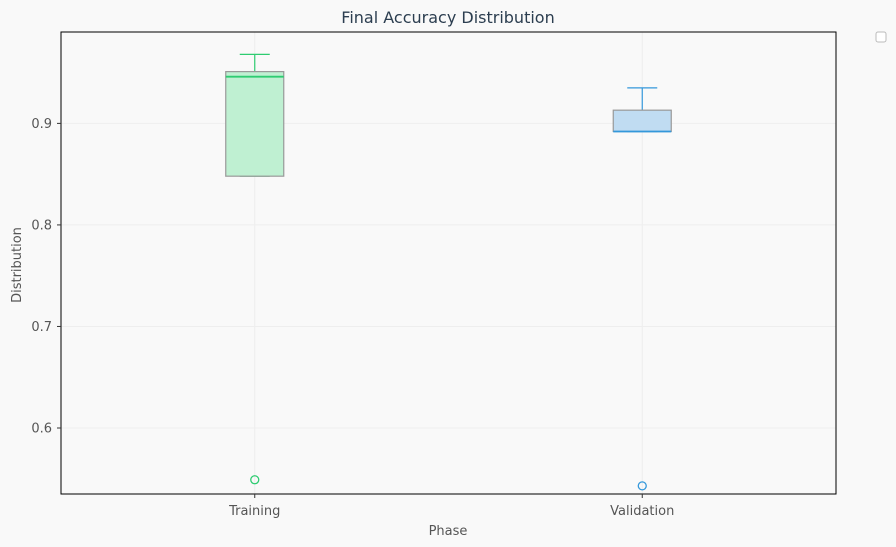 This screenshot has height=547, width=896. I want to click on chart-title: Final Accuracy Distribution, so click(447, 17).